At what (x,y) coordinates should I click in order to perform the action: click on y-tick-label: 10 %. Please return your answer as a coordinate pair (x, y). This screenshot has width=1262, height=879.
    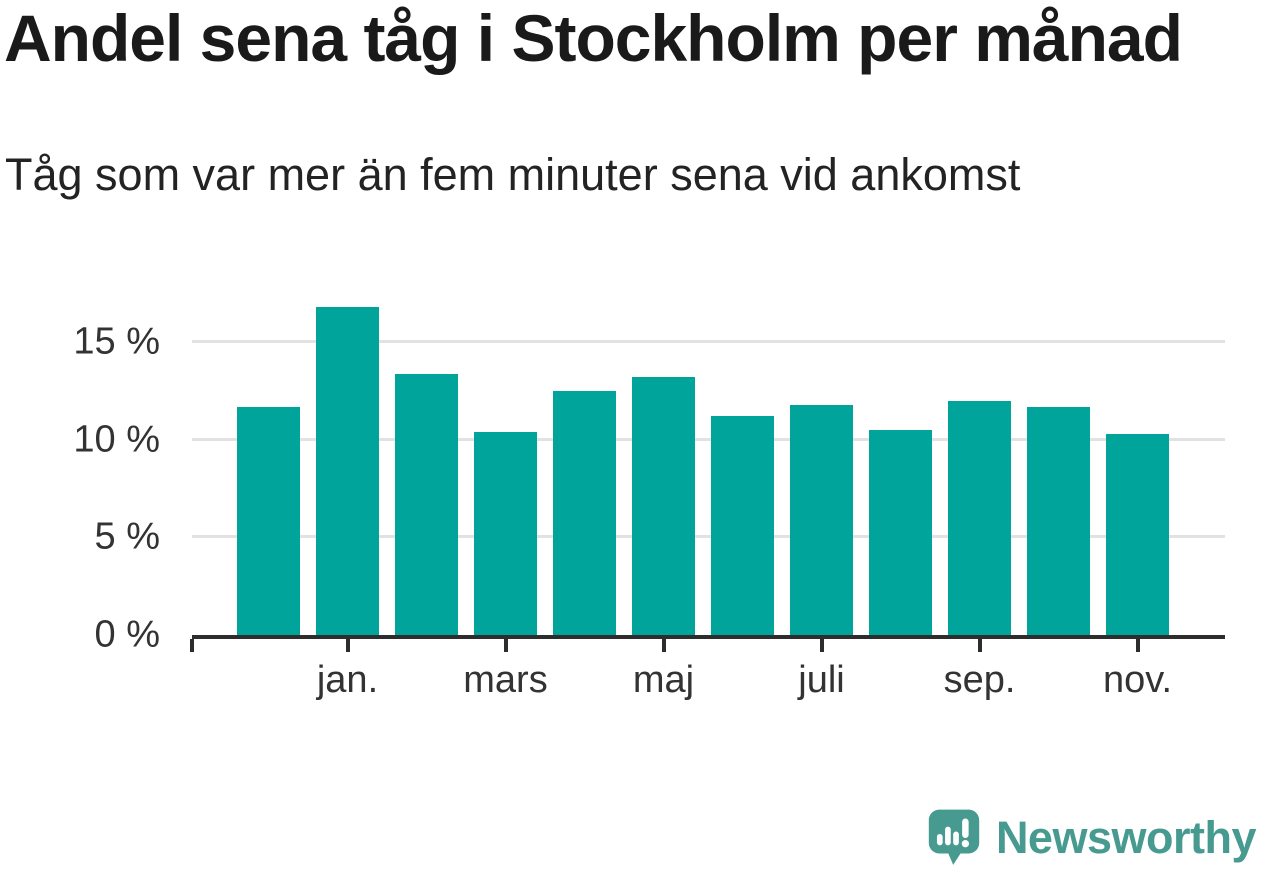
    Looking at the image, I should click on (116, 439).